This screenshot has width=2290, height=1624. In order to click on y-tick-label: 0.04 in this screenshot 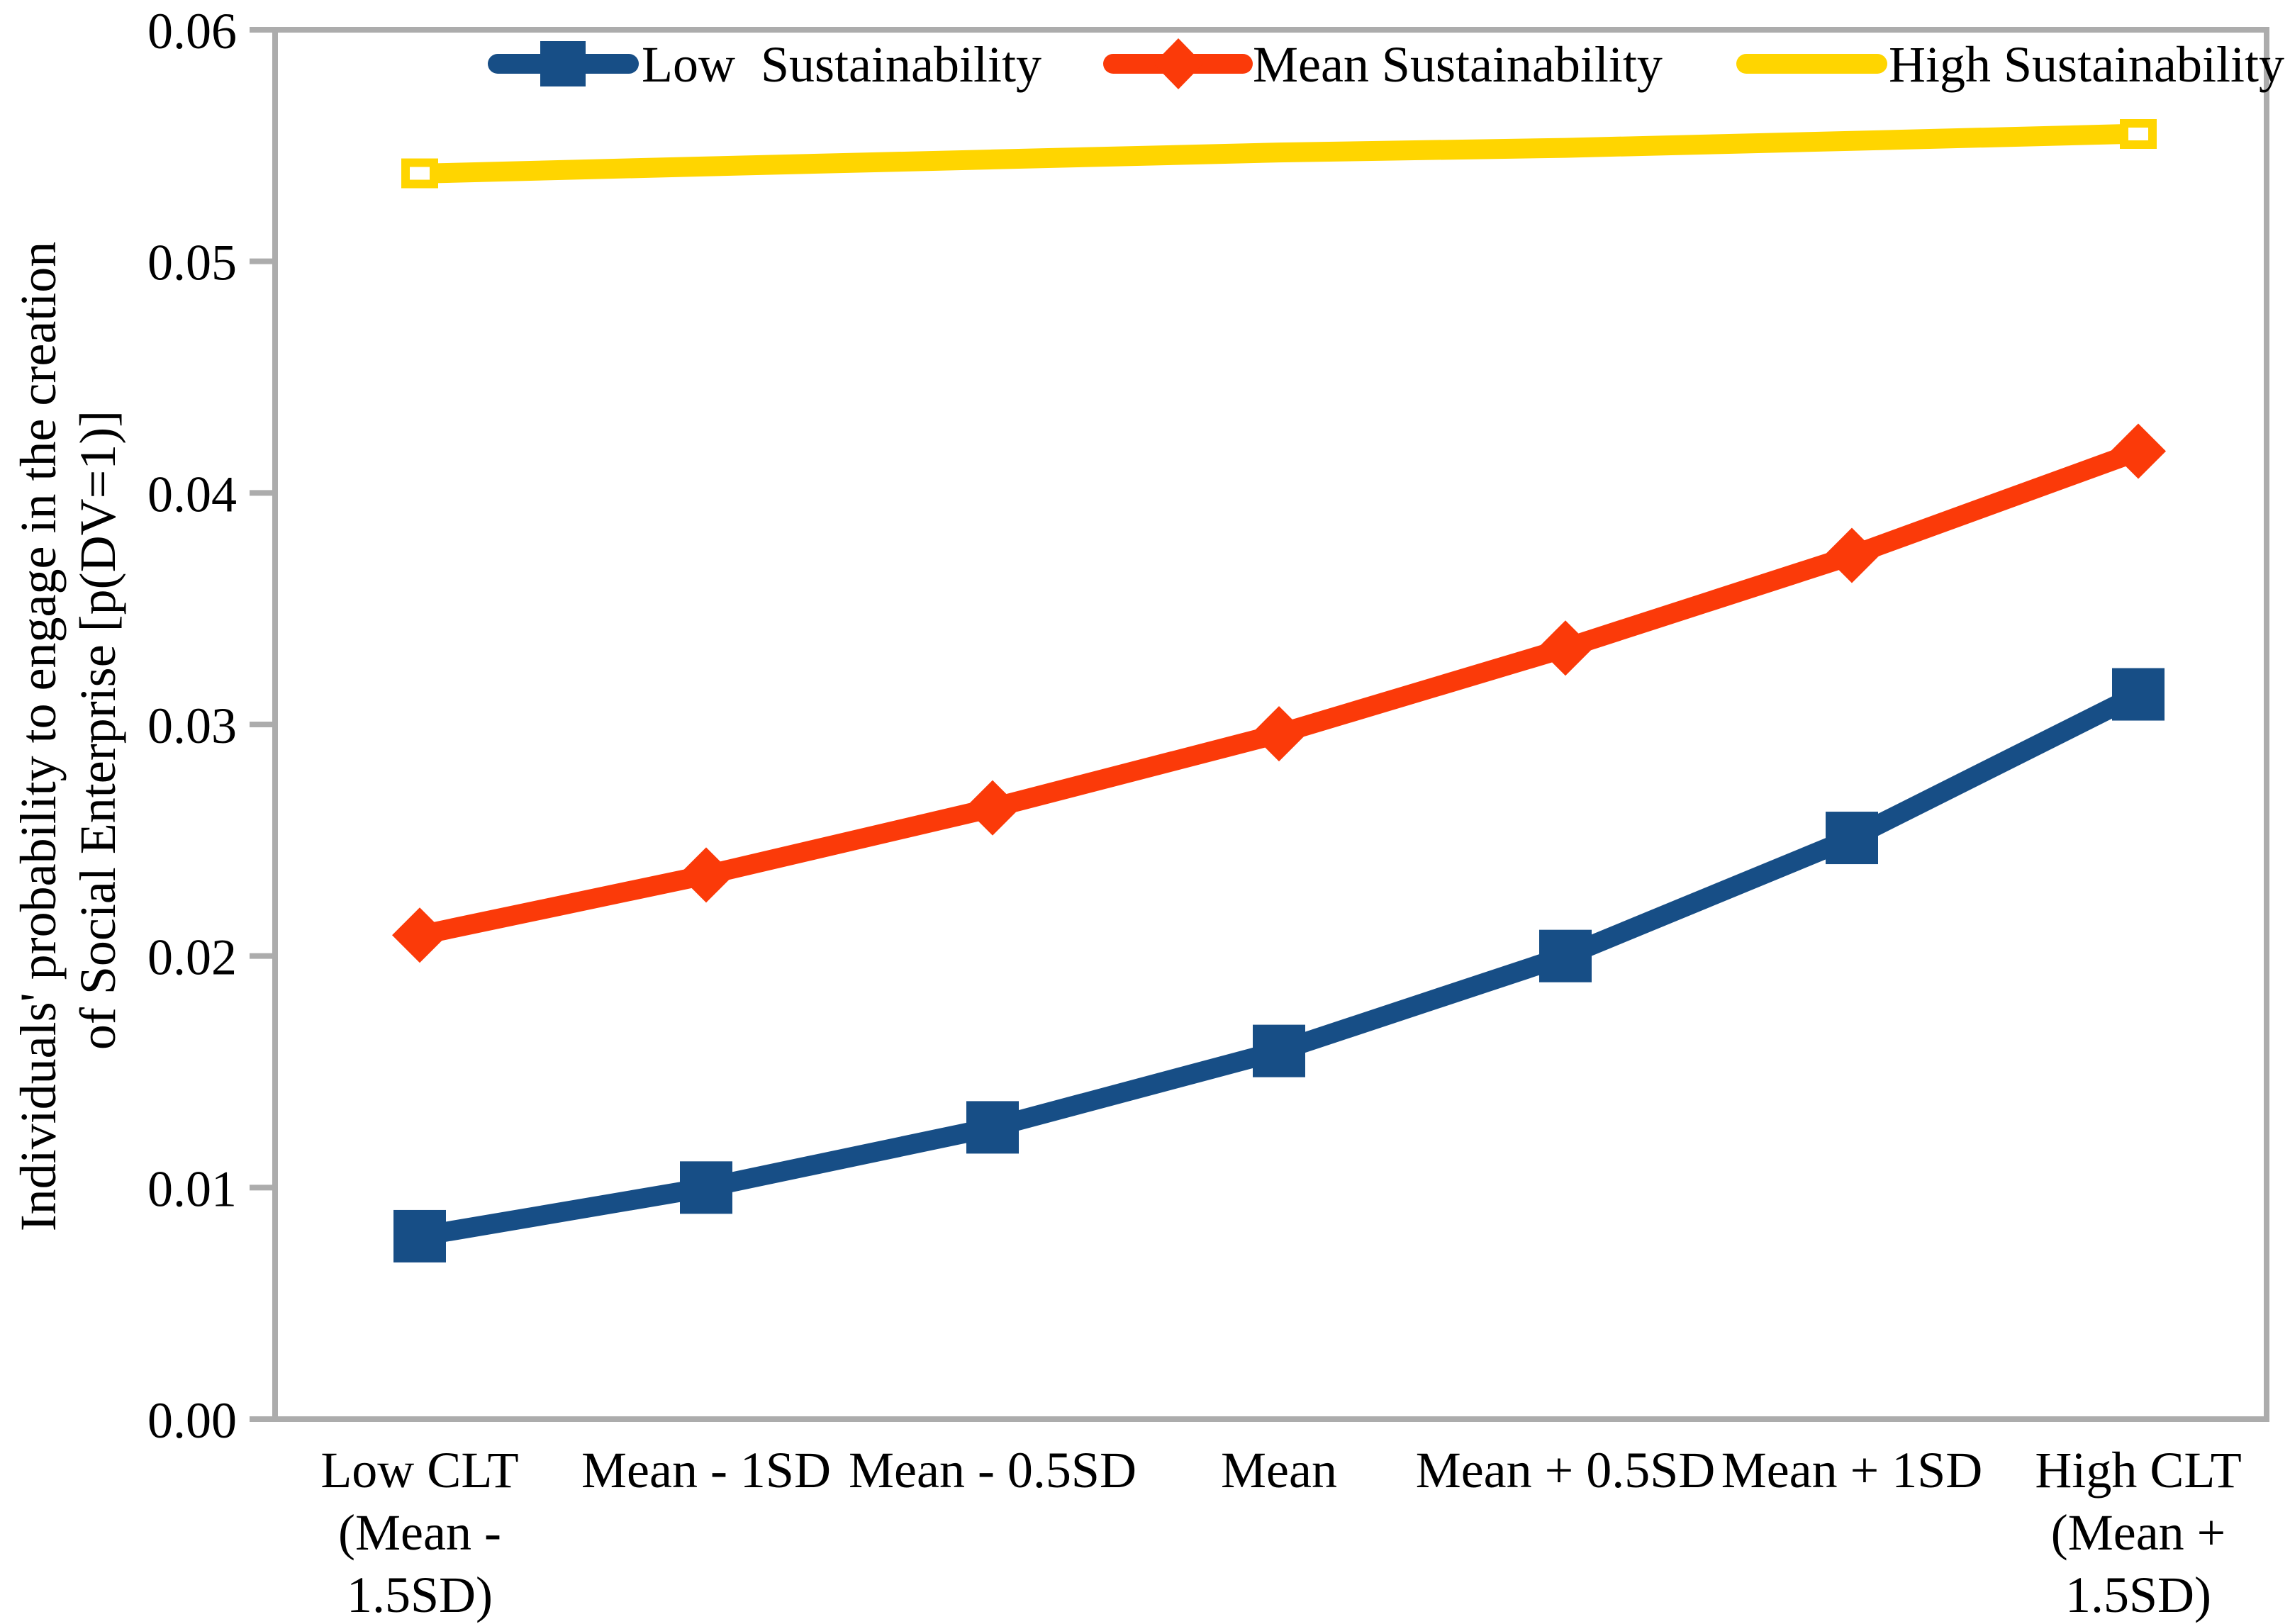, I will do `click(192, 494)`.